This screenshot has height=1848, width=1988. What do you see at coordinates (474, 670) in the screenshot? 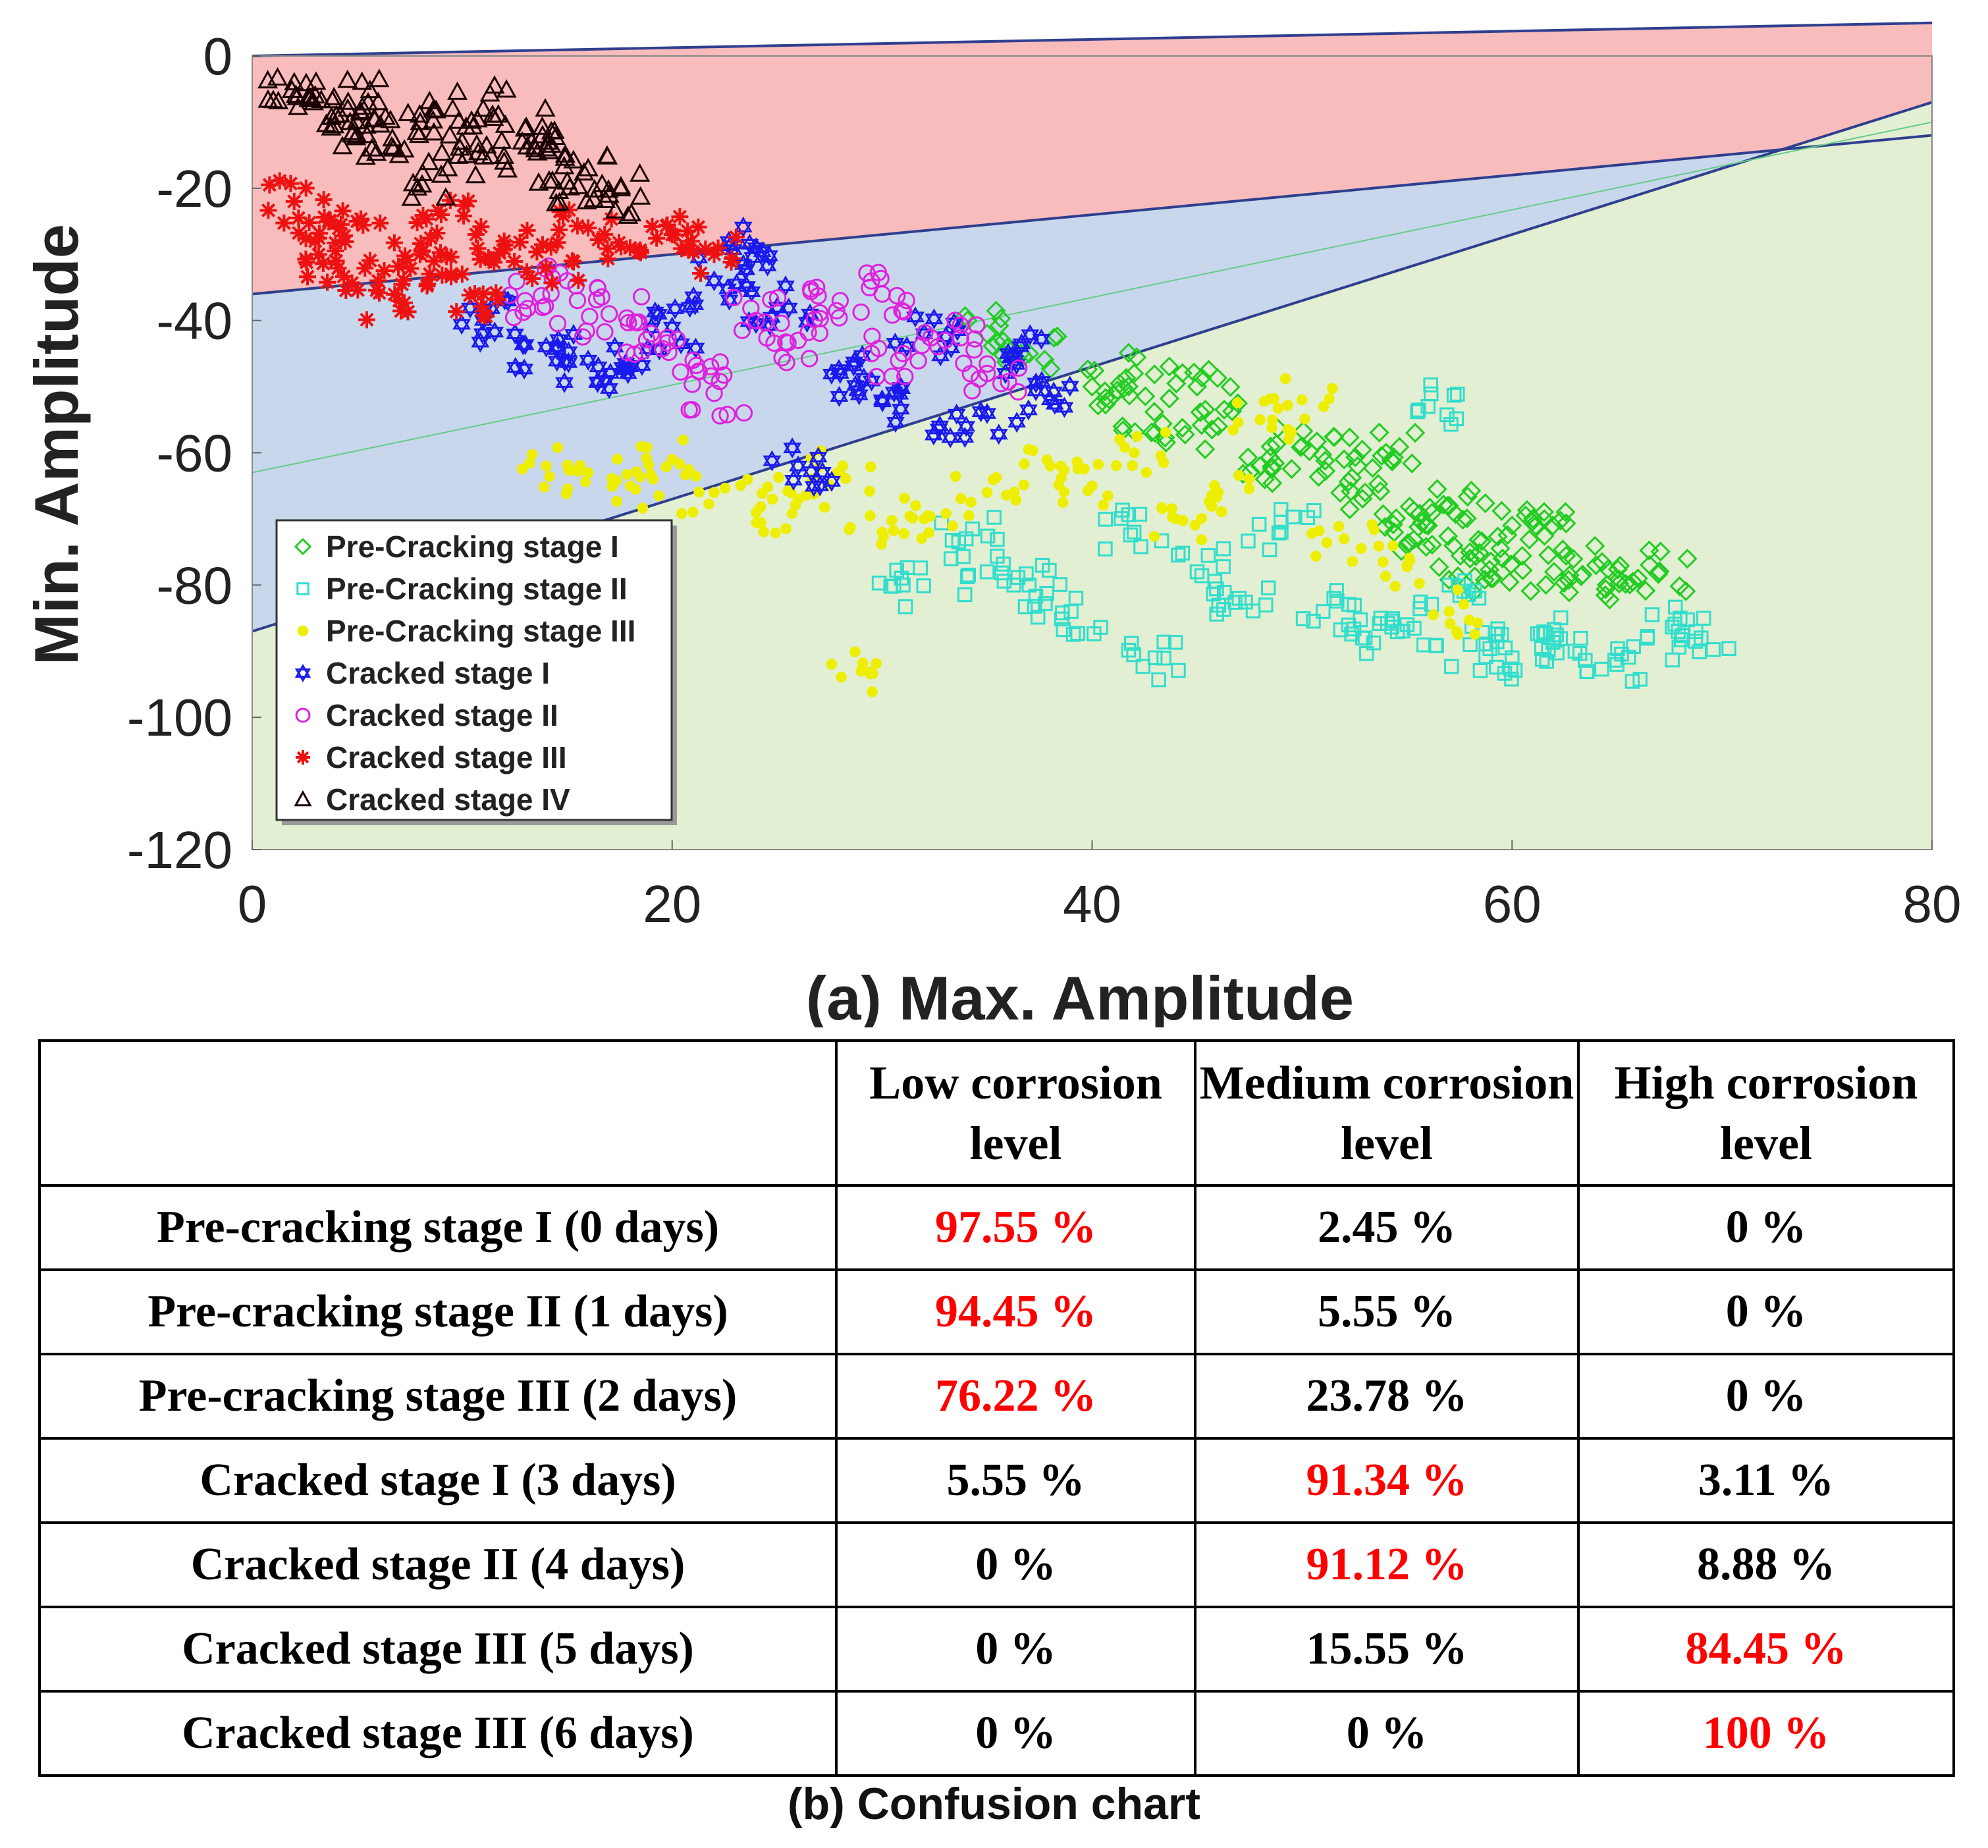
I see `legend-box` at bounding box center [474, 670].